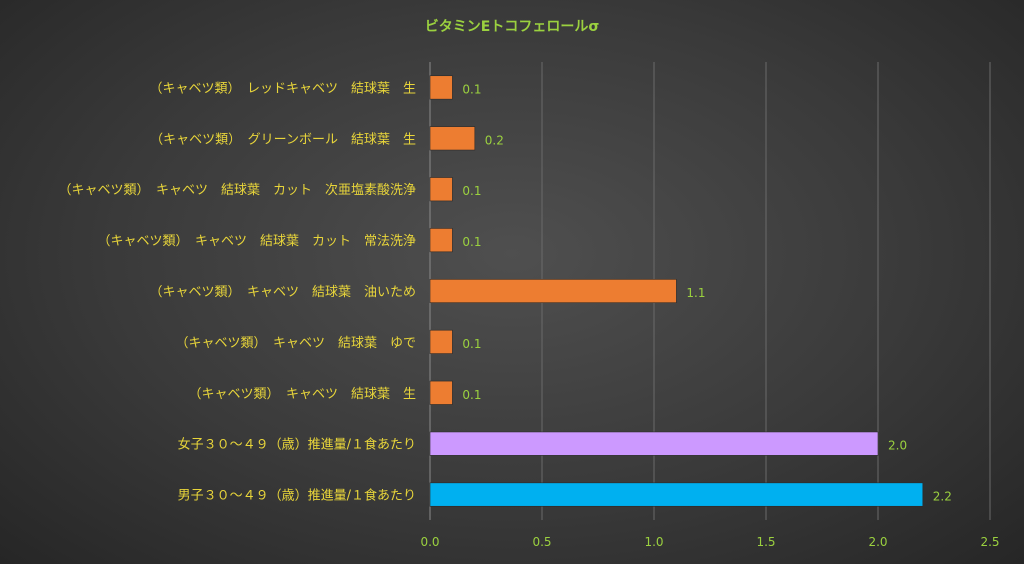 The height and width of the screenshot is (564, 1024). What do you see at coordinates (295, 343) in the screenshot?
I see `category-label: （キャベツ類） キャベツ 結球葉 ゆで` at bounding box center [295, 343].